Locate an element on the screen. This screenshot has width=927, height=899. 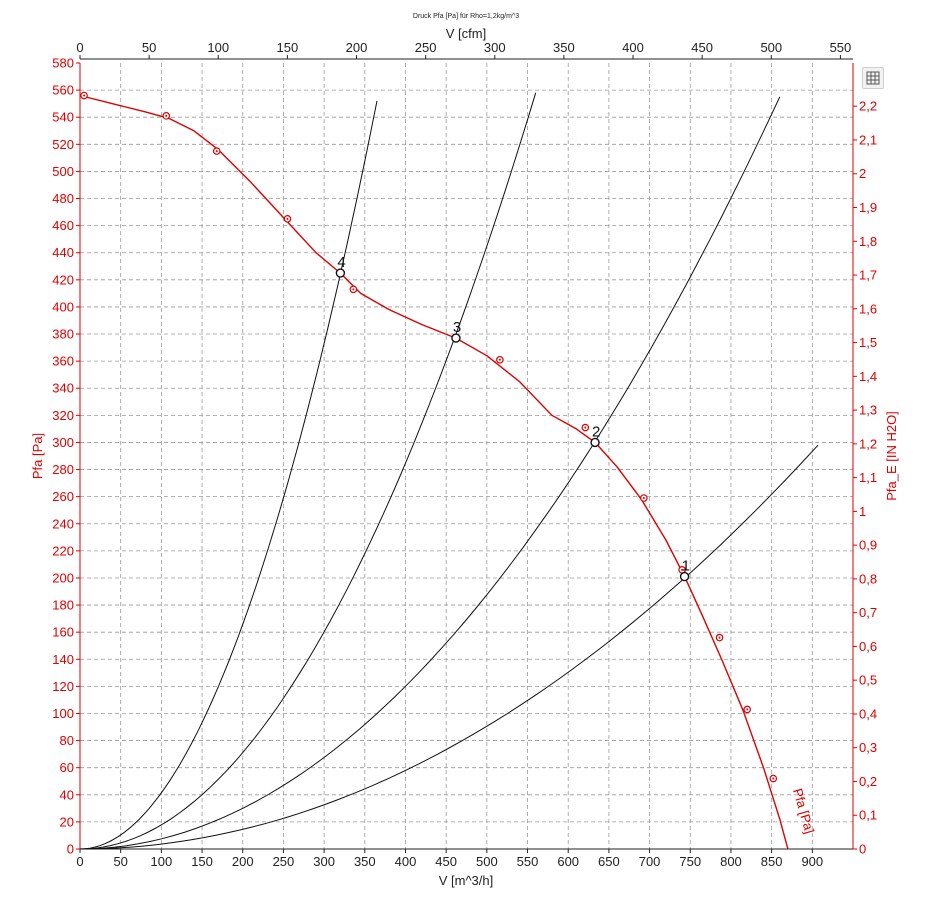
x2-tick-label-6: 300 is located at coordinates (495, 47).